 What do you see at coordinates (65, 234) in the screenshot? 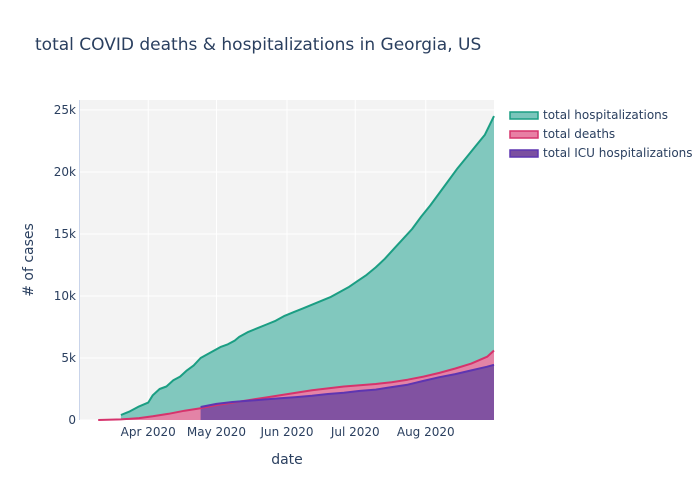
I see `y-tick-label: 15k` at bounding box center [65, 234].